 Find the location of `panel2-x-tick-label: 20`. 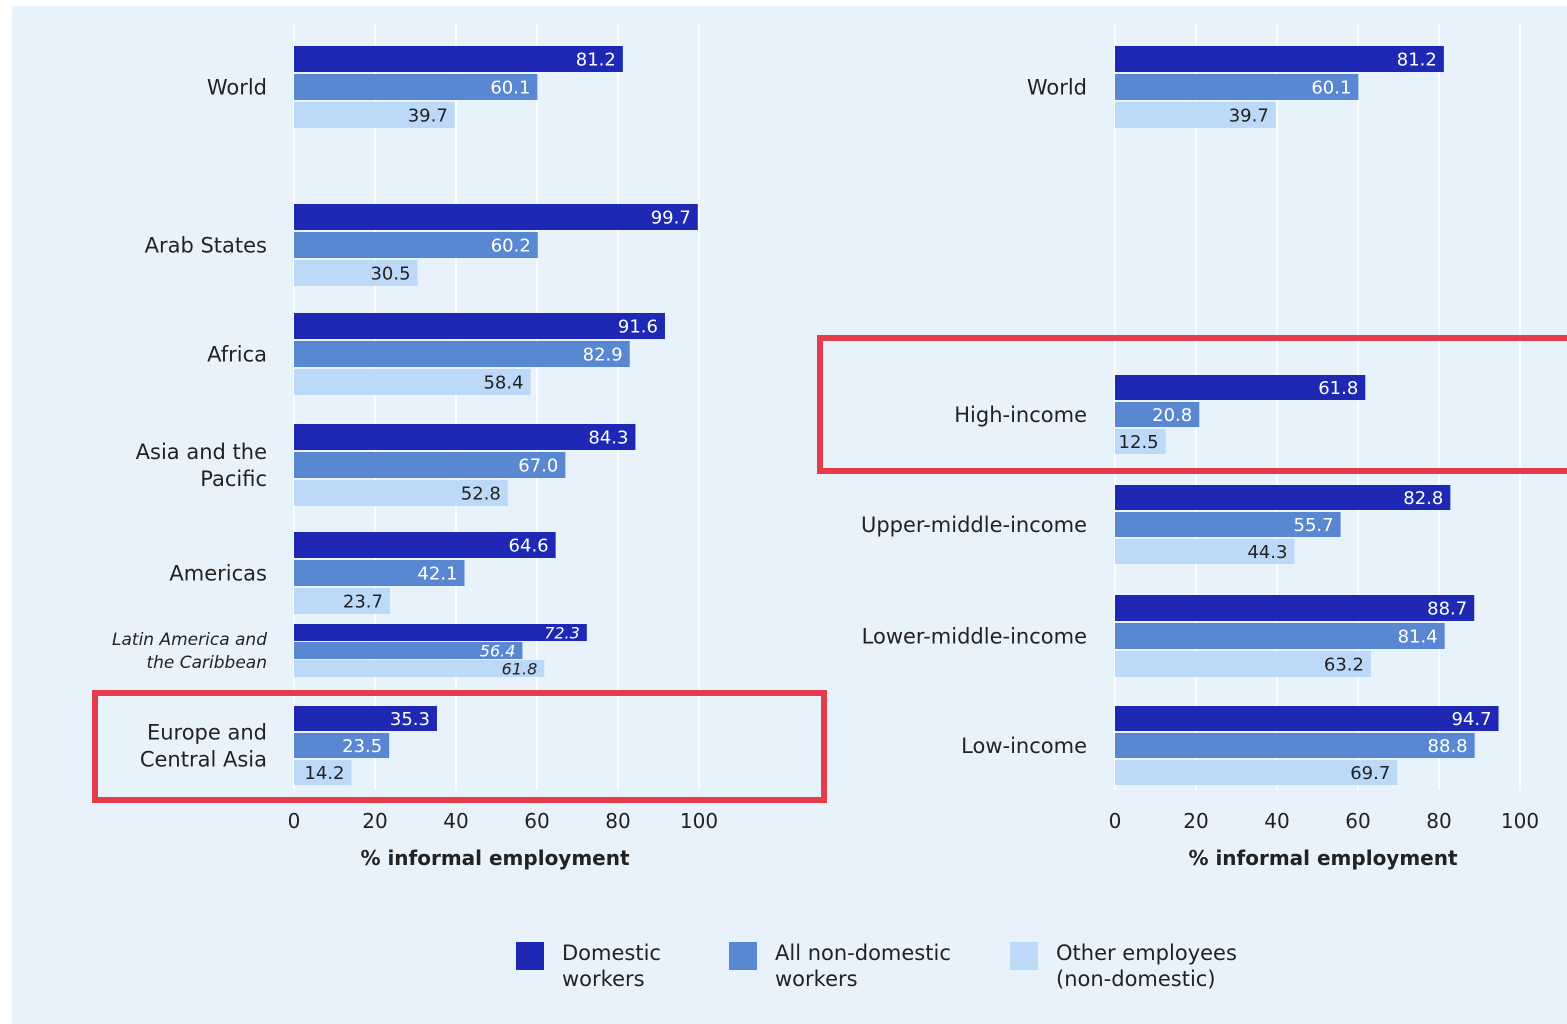

panel2-x-tick-label: 20 is located at coordinates (1195, 821).